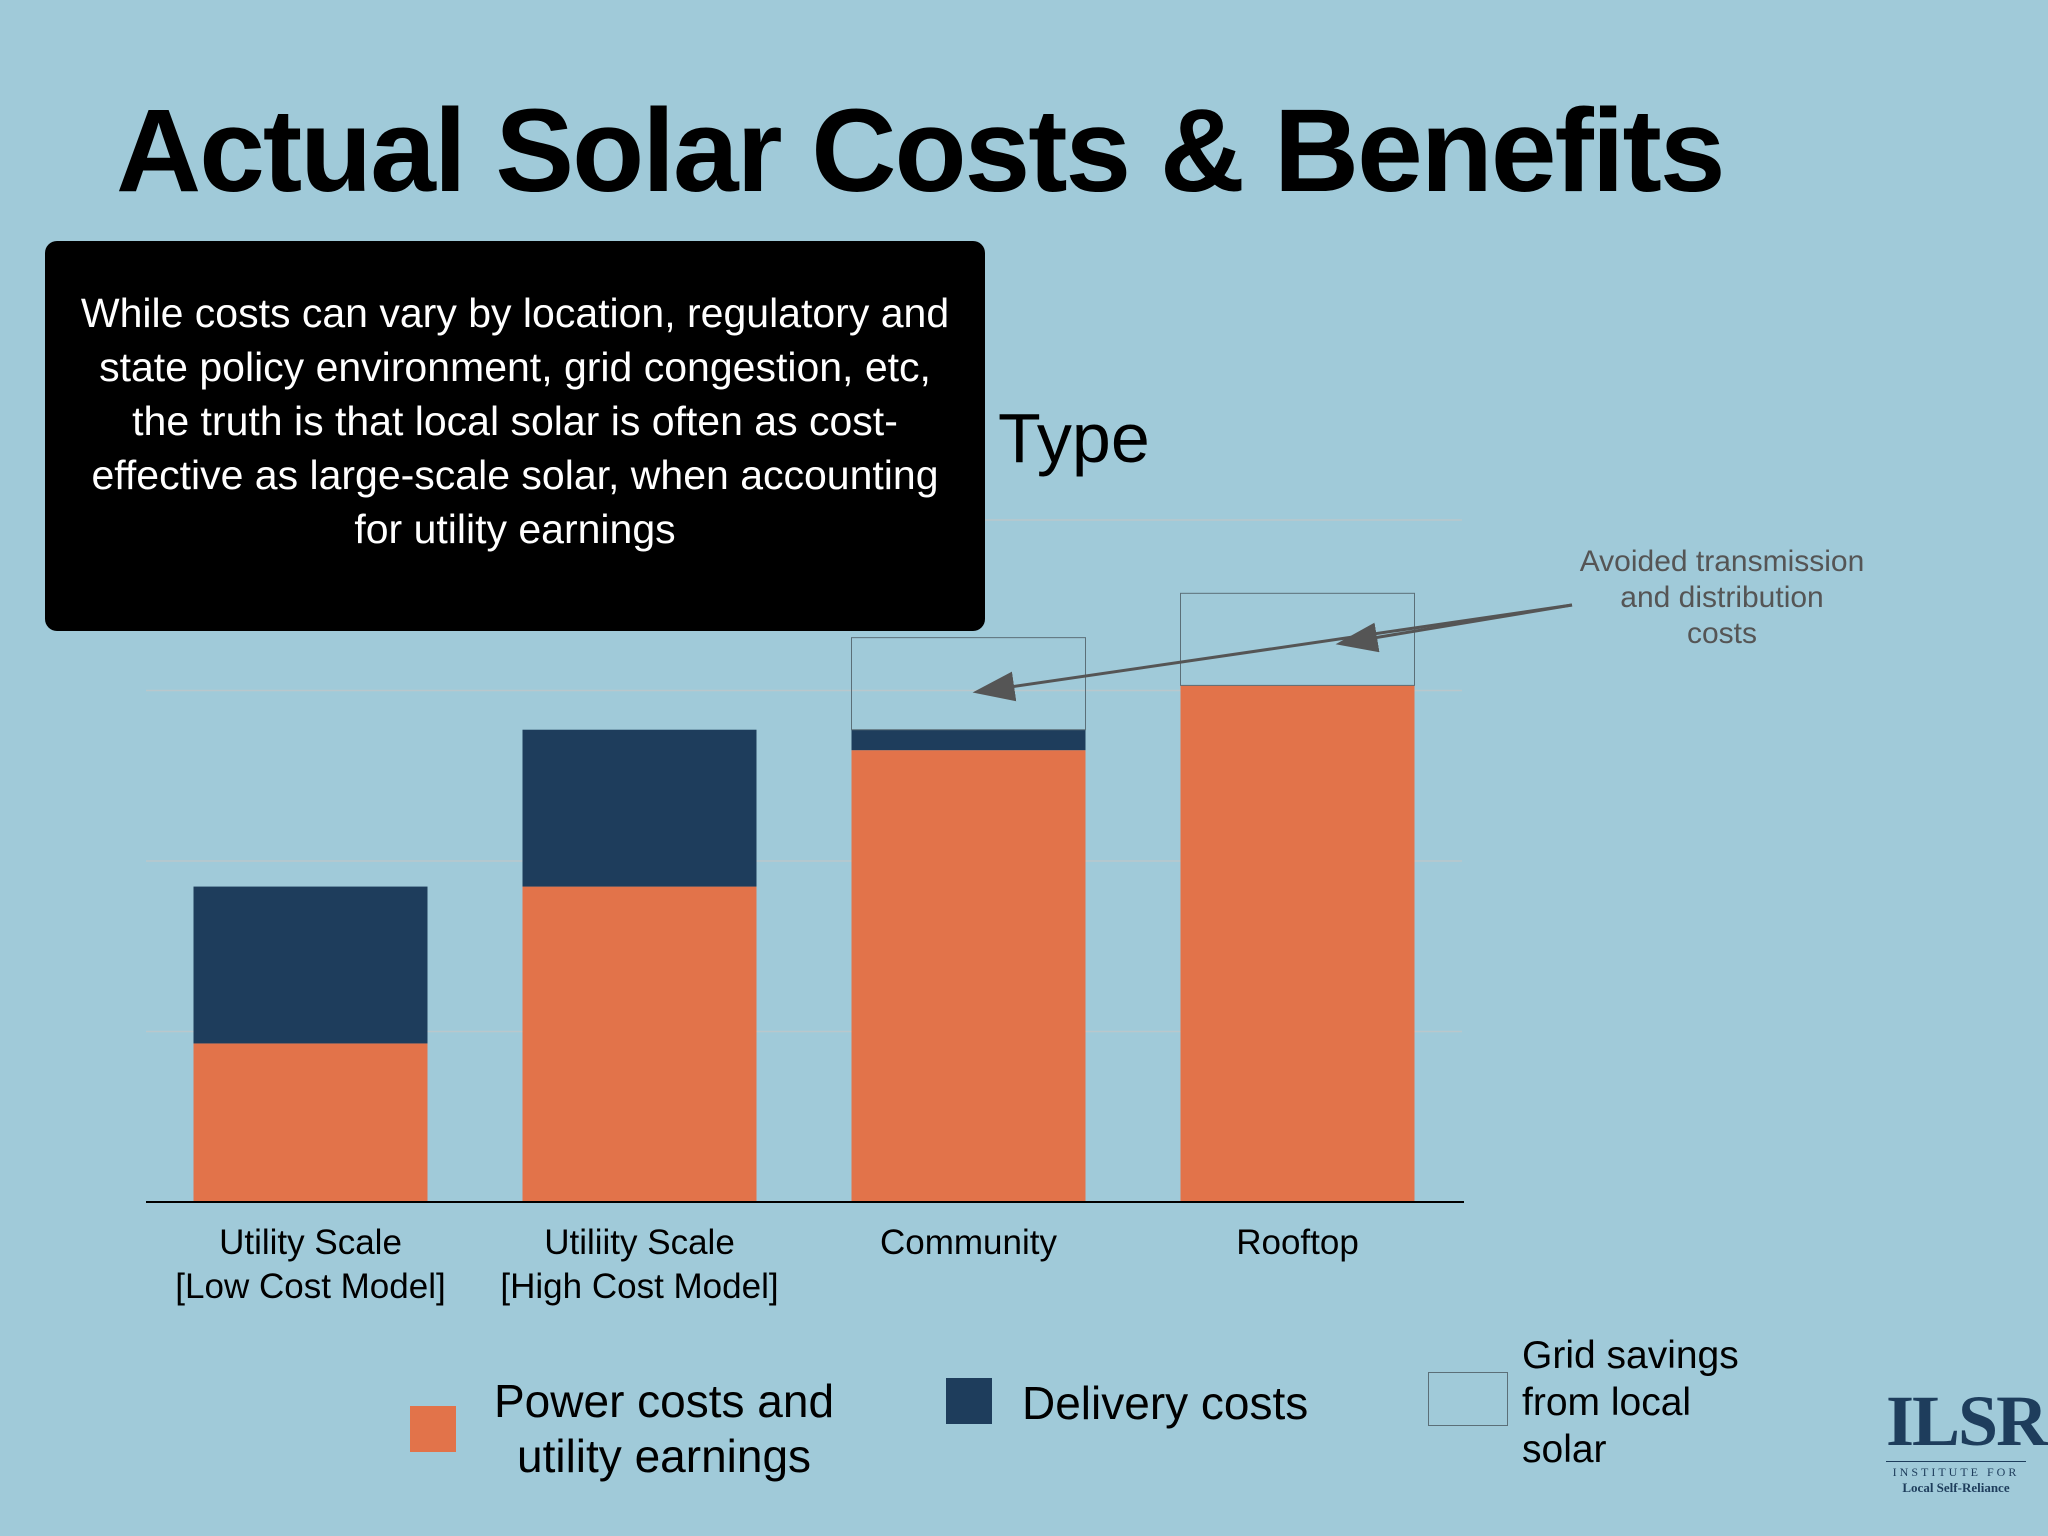 The height and width of the screenshot is (1536, 2048). What do you see at coordinates (968, 1242) in the screenshot?
I see `x-tick-label: Community` at bounding box center [968, 1242].